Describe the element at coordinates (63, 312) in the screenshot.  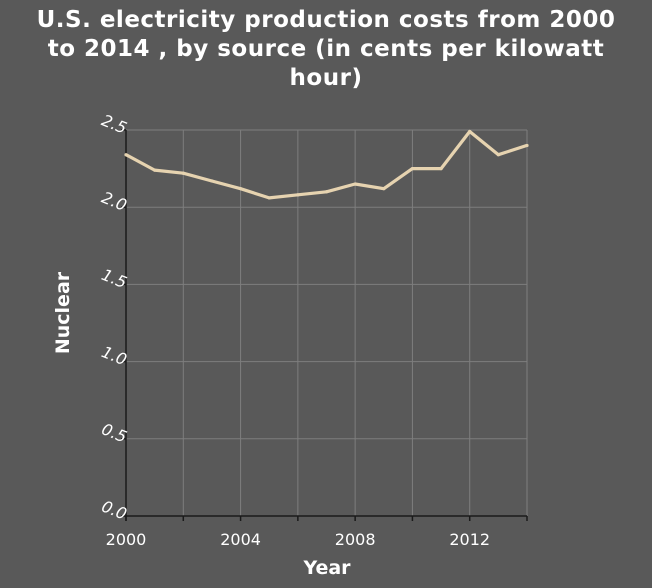
I see `y-axis-label: Nuclear` at that location.